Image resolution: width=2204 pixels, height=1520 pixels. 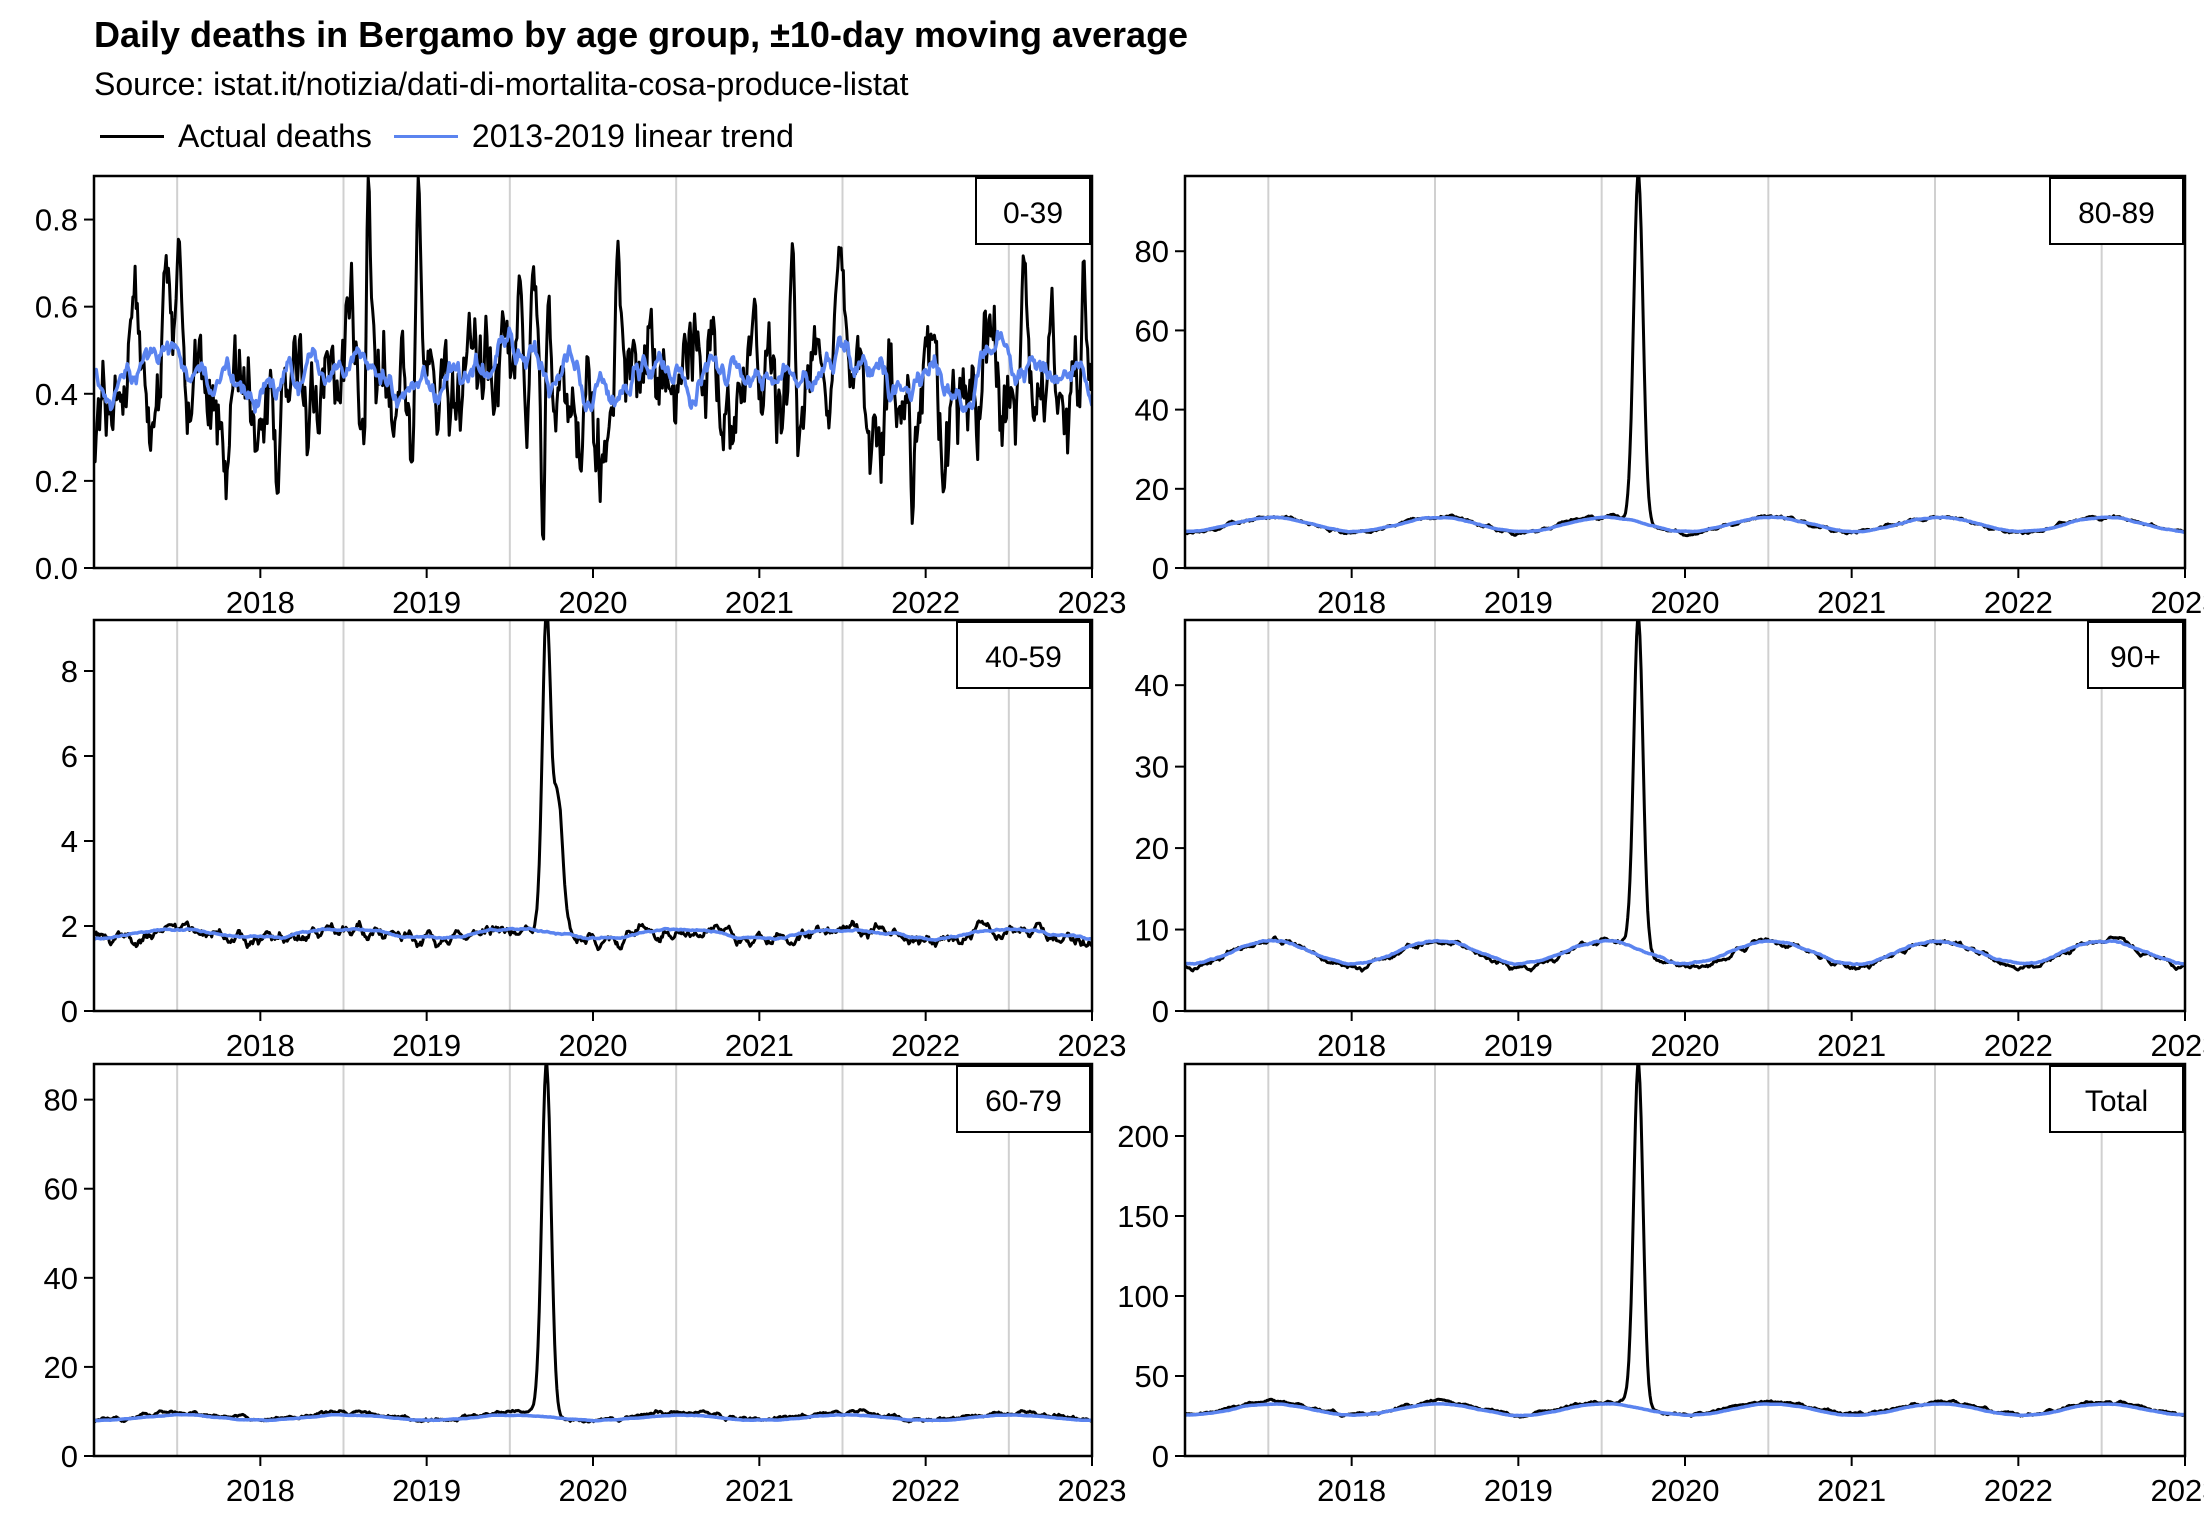 I want to click on legend-item-trend: 2013-2019 linear trend, so click(x=593, y=136).